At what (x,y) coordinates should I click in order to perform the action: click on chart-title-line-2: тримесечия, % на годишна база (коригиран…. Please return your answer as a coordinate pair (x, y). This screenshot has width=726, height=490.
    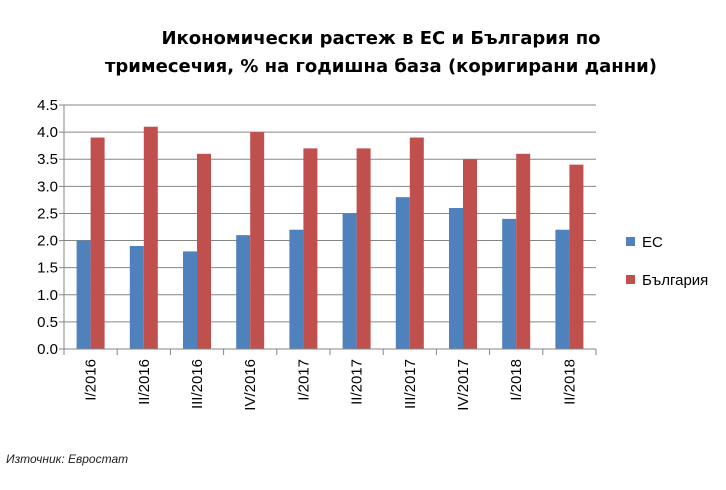
    Looking at the image, I should click on (381, 66).